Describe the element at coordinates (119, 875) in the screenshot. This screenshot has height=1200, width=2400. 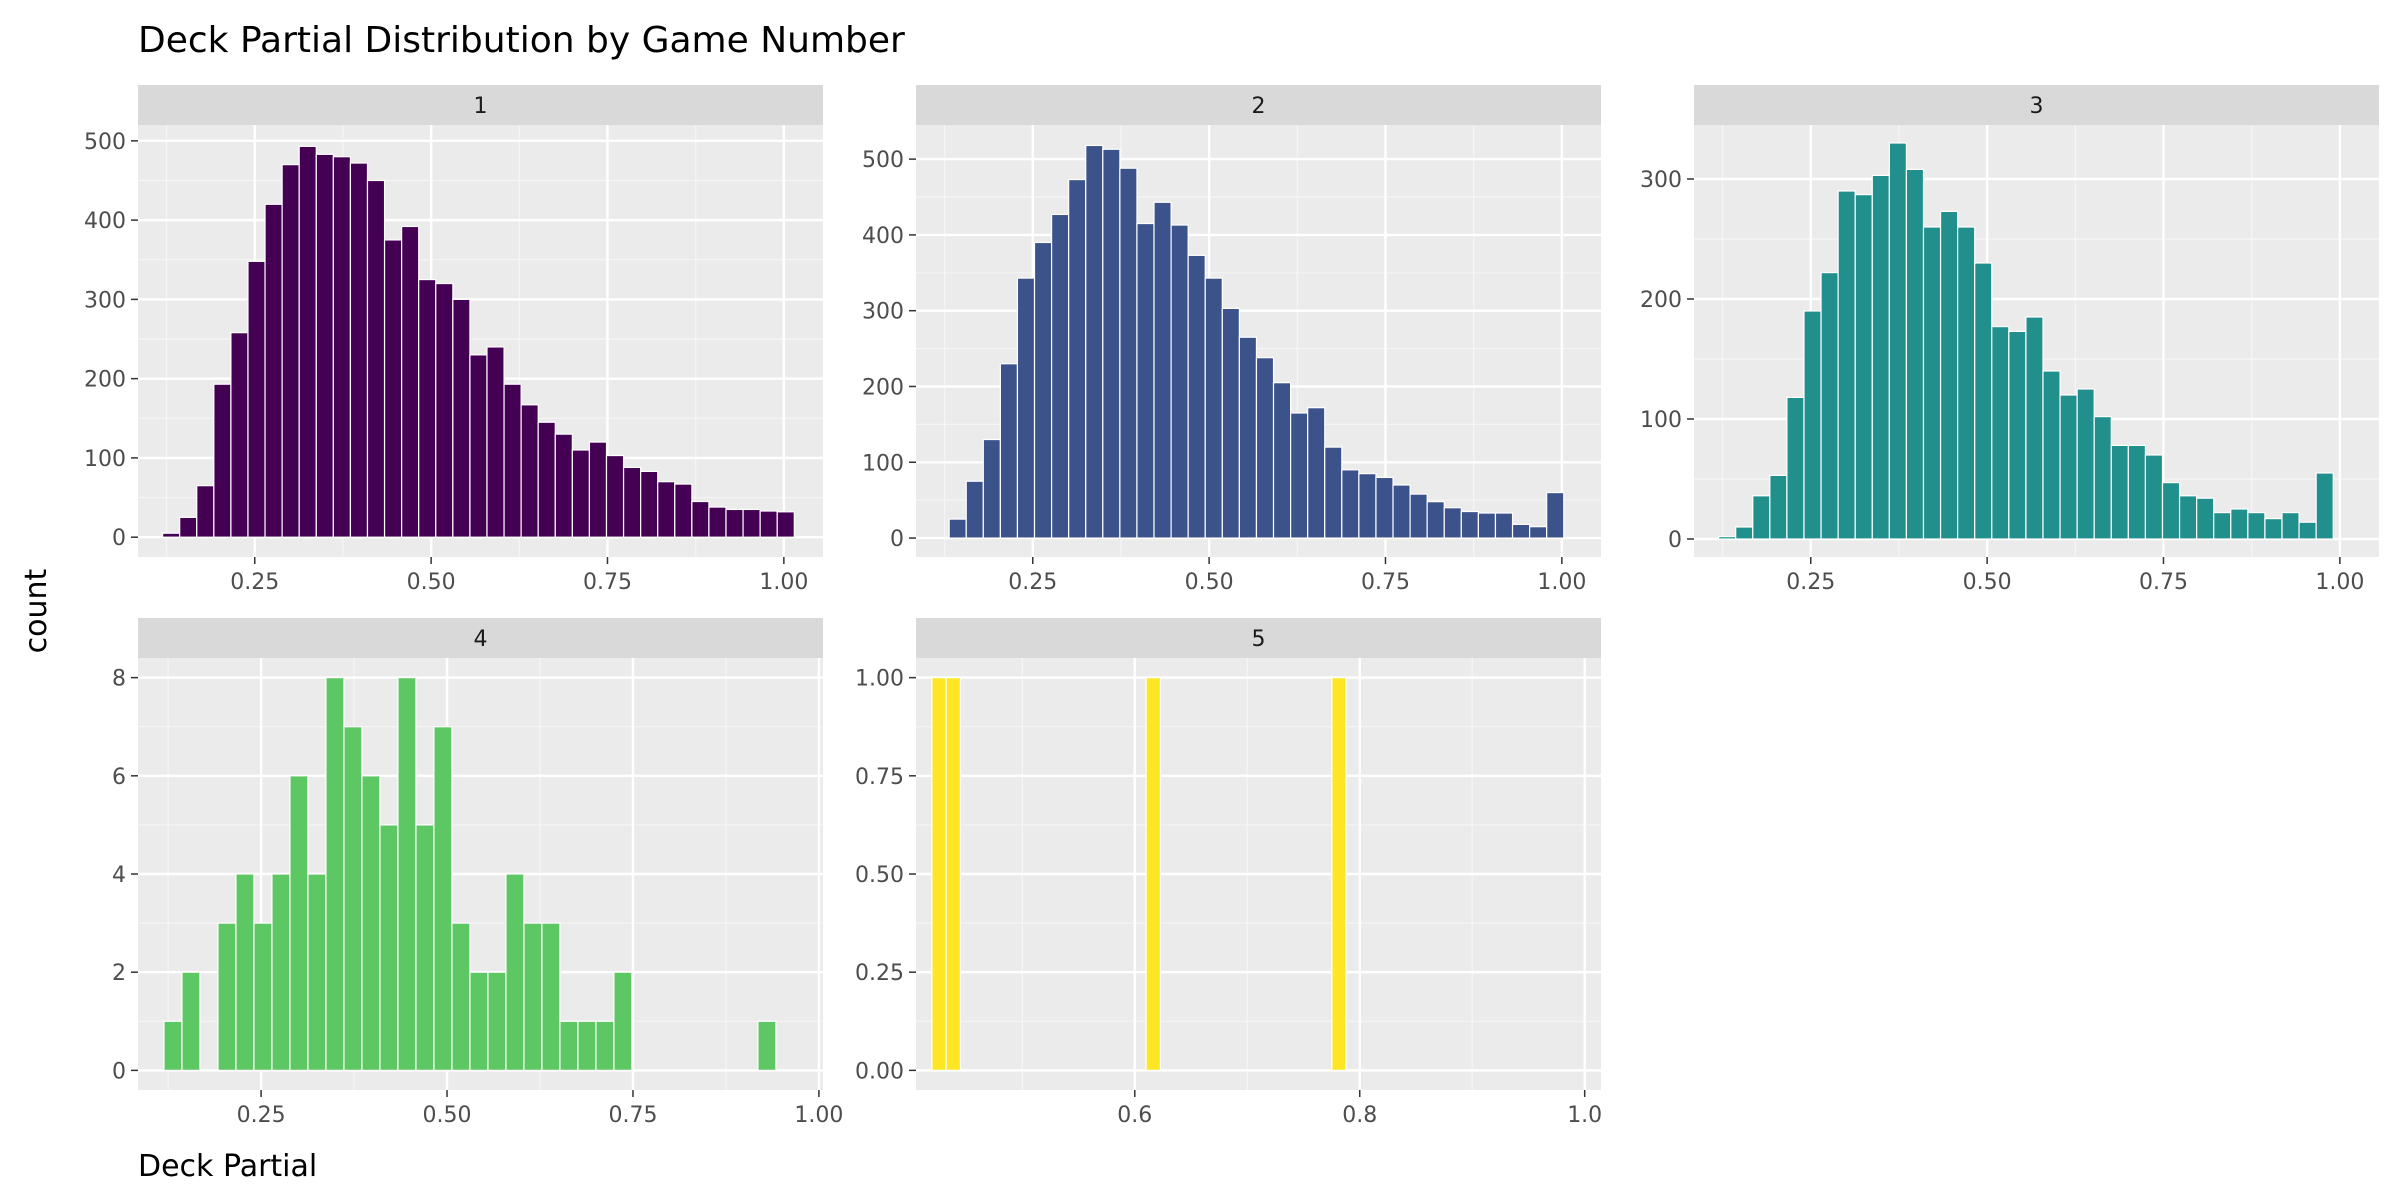
I see `y-tick-label: 4` at that location.